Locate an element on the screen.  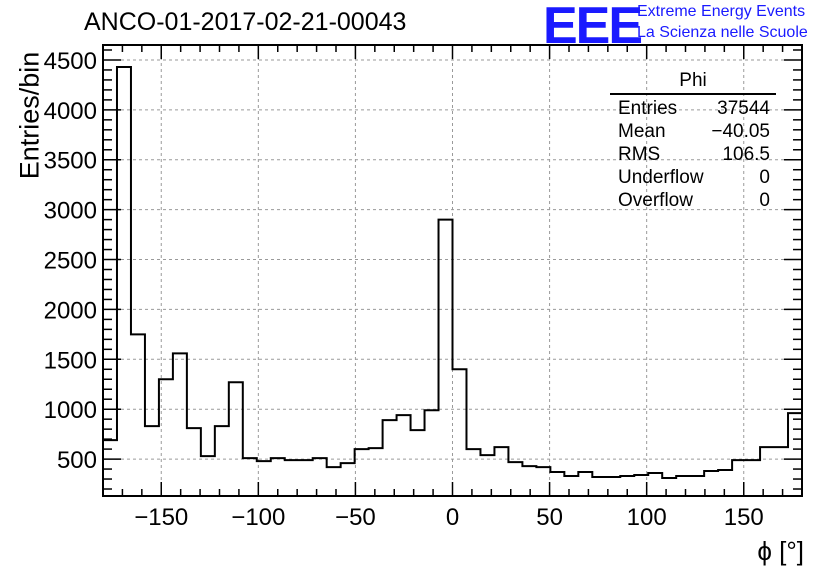
stats-row-underflow: Underflow 0 is located at coordinates (693, 177).